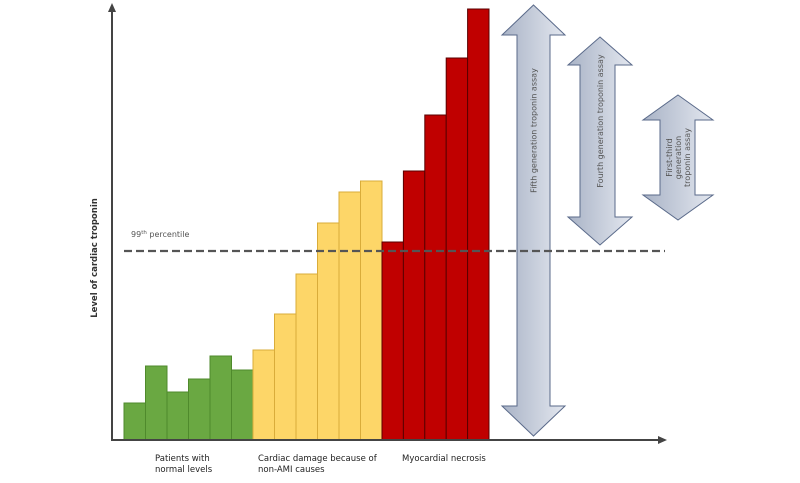  Describe the element at coordinates (662, 440) in the screenshot. I see `x-axis-arrowhead` at that location.